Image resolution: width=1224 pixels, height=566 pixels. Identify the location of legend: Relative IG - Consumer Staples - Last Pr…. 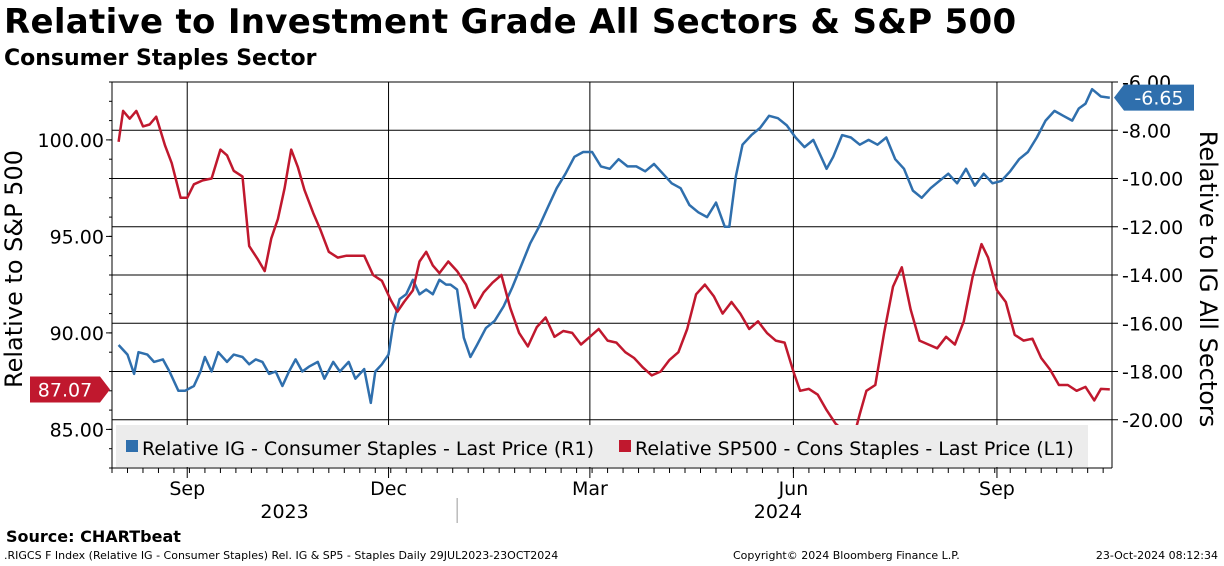
(602, 446).